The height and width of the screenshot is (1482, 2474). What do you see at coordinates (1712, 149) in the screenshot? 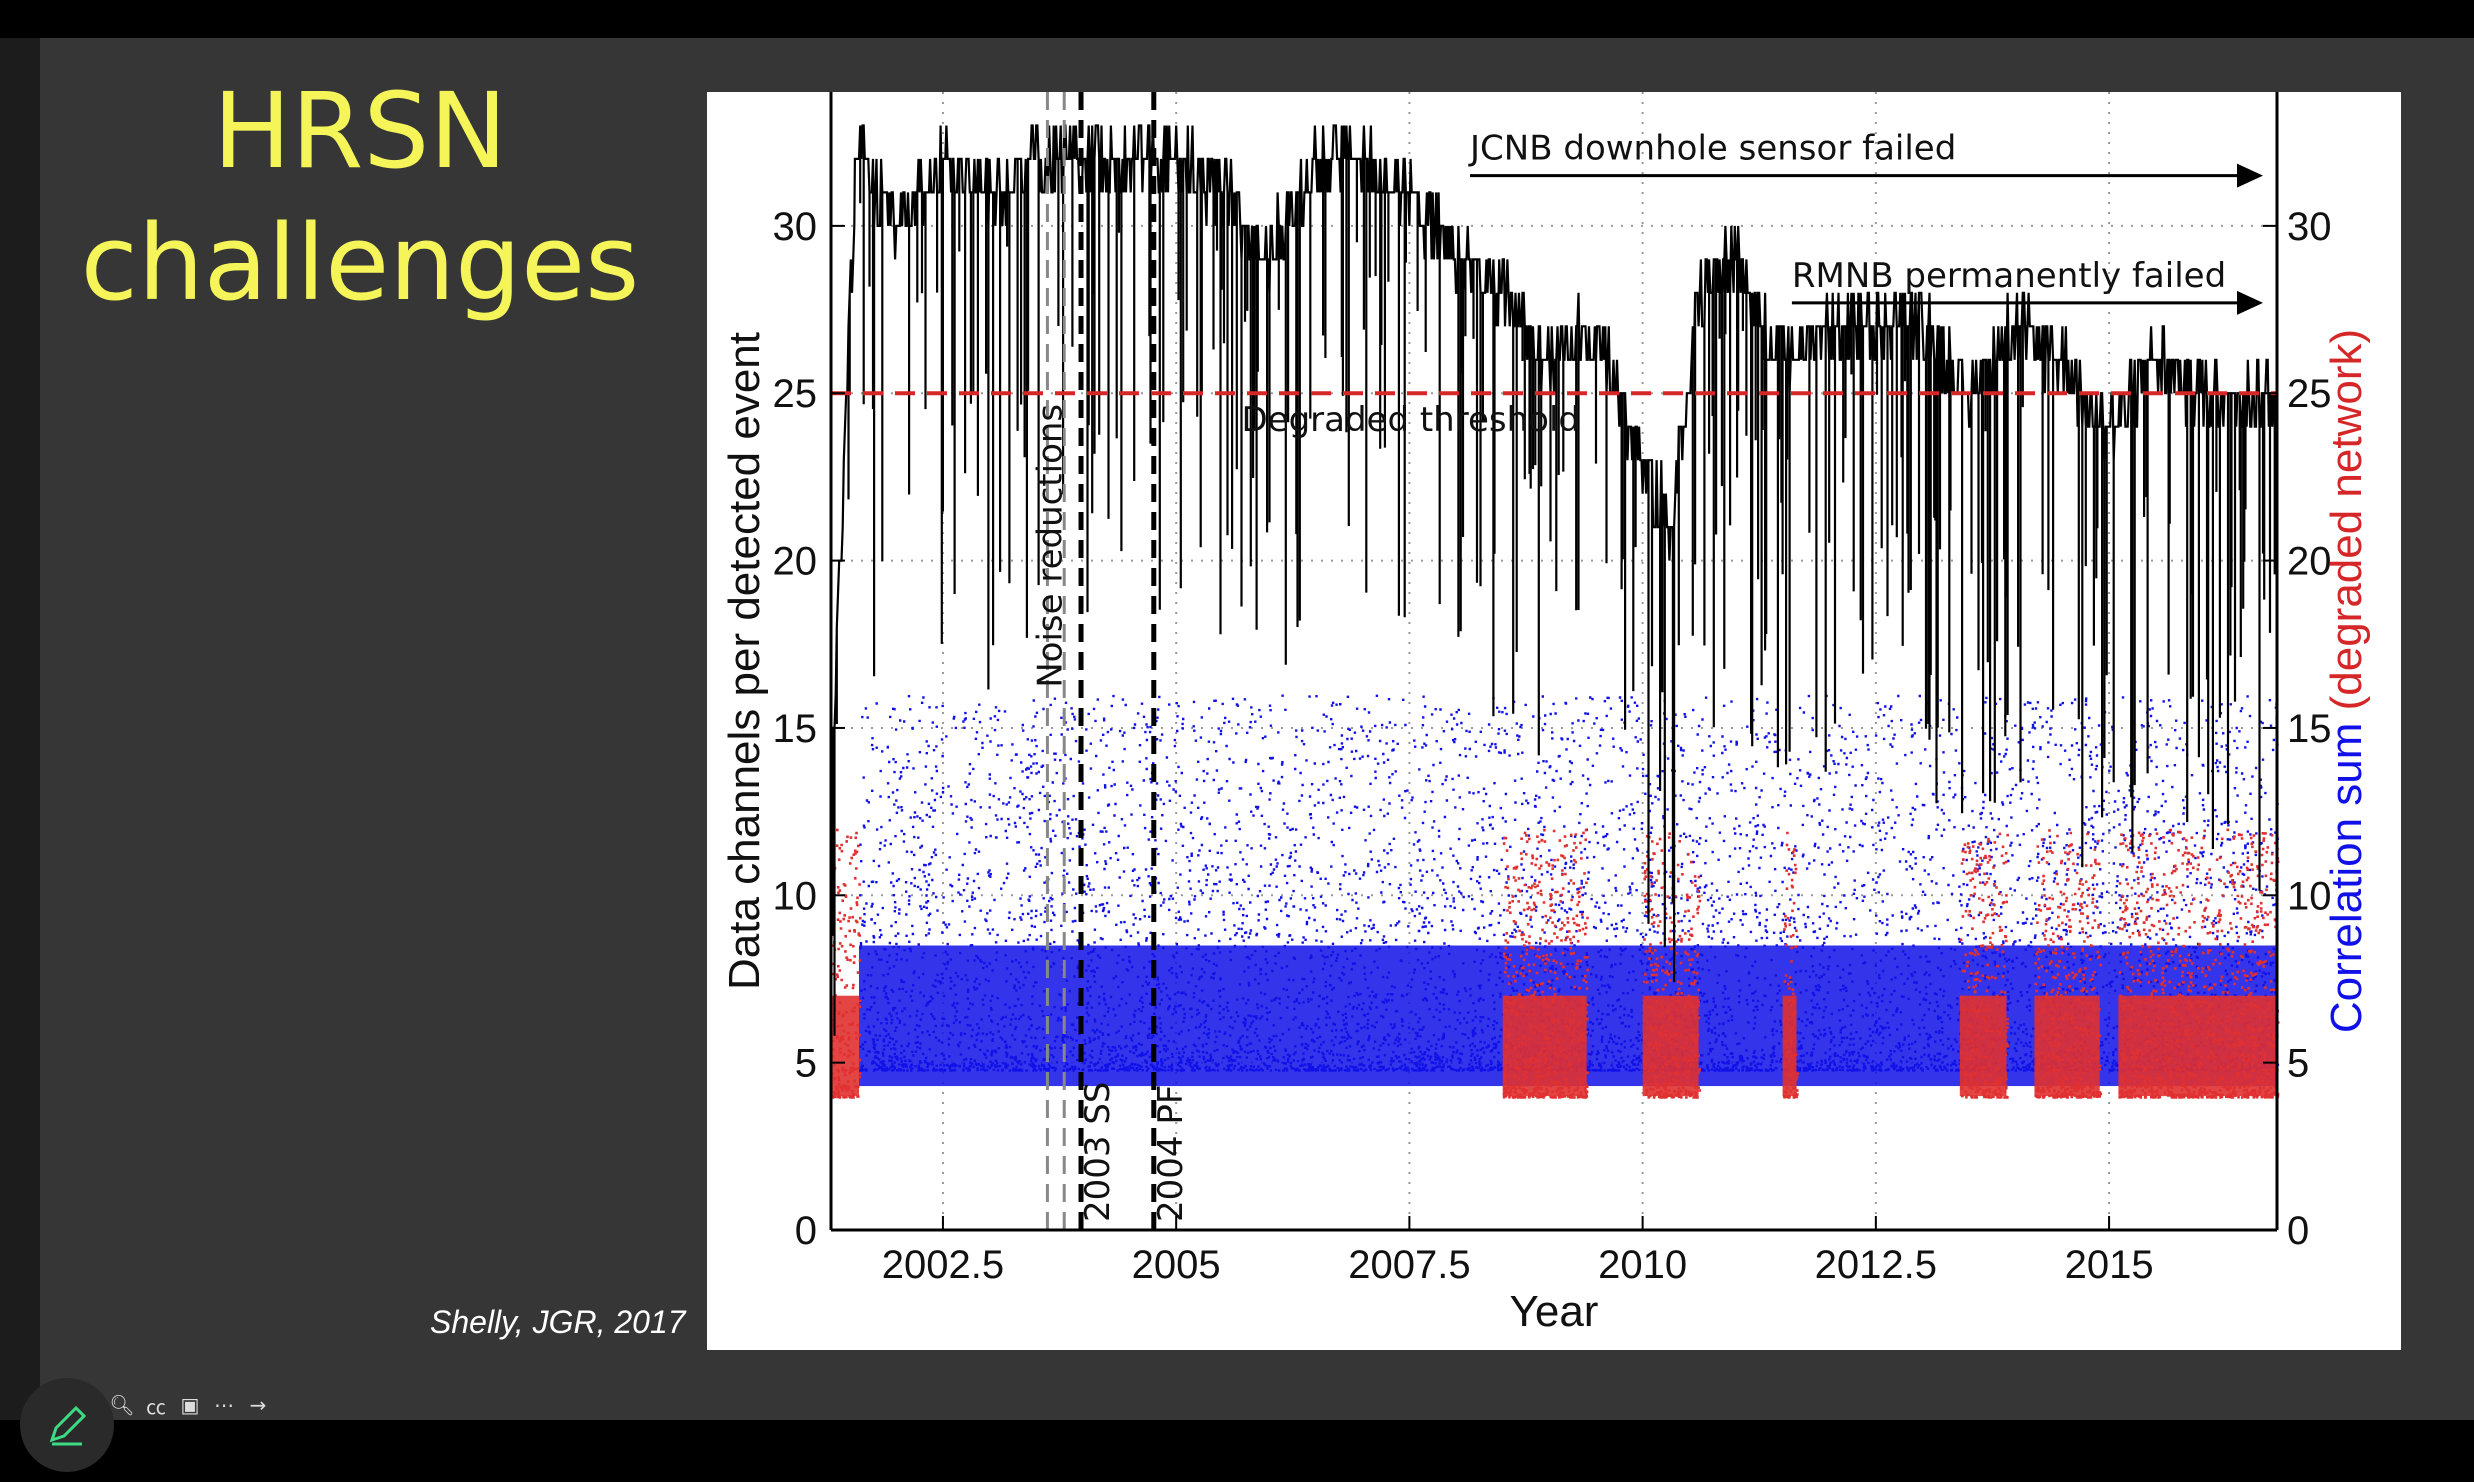
I see `annotation-text: JCNB downhole sensor failed` at bounding box center [1712, 149].